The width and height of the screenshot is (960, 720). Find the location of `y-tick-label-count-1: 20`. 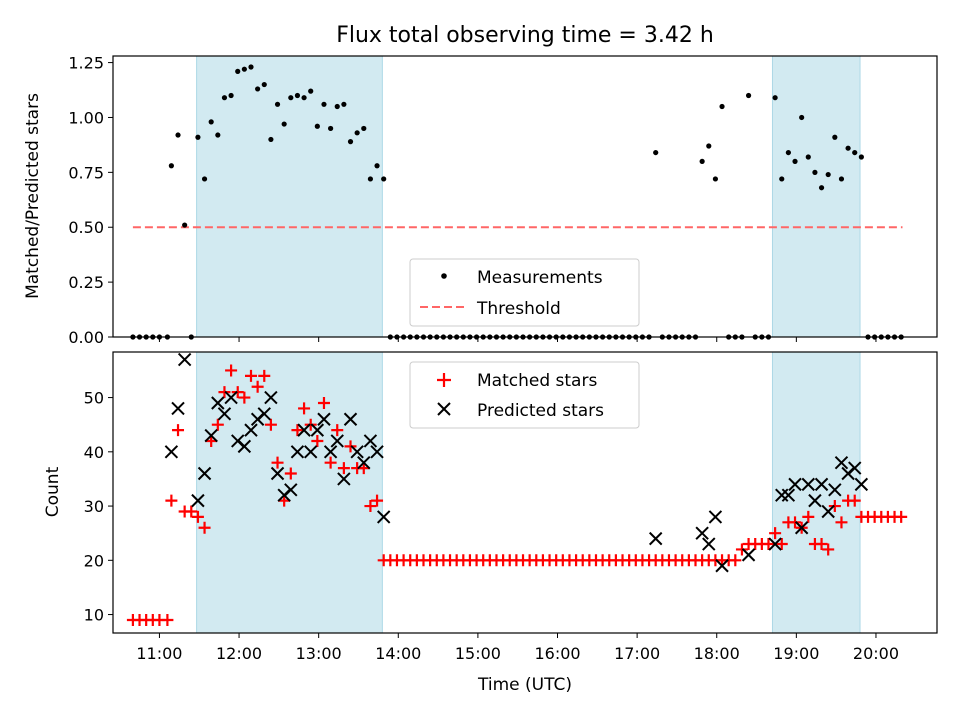

y-tick-label-count-1: 20 is located at coordinates (94, 560).